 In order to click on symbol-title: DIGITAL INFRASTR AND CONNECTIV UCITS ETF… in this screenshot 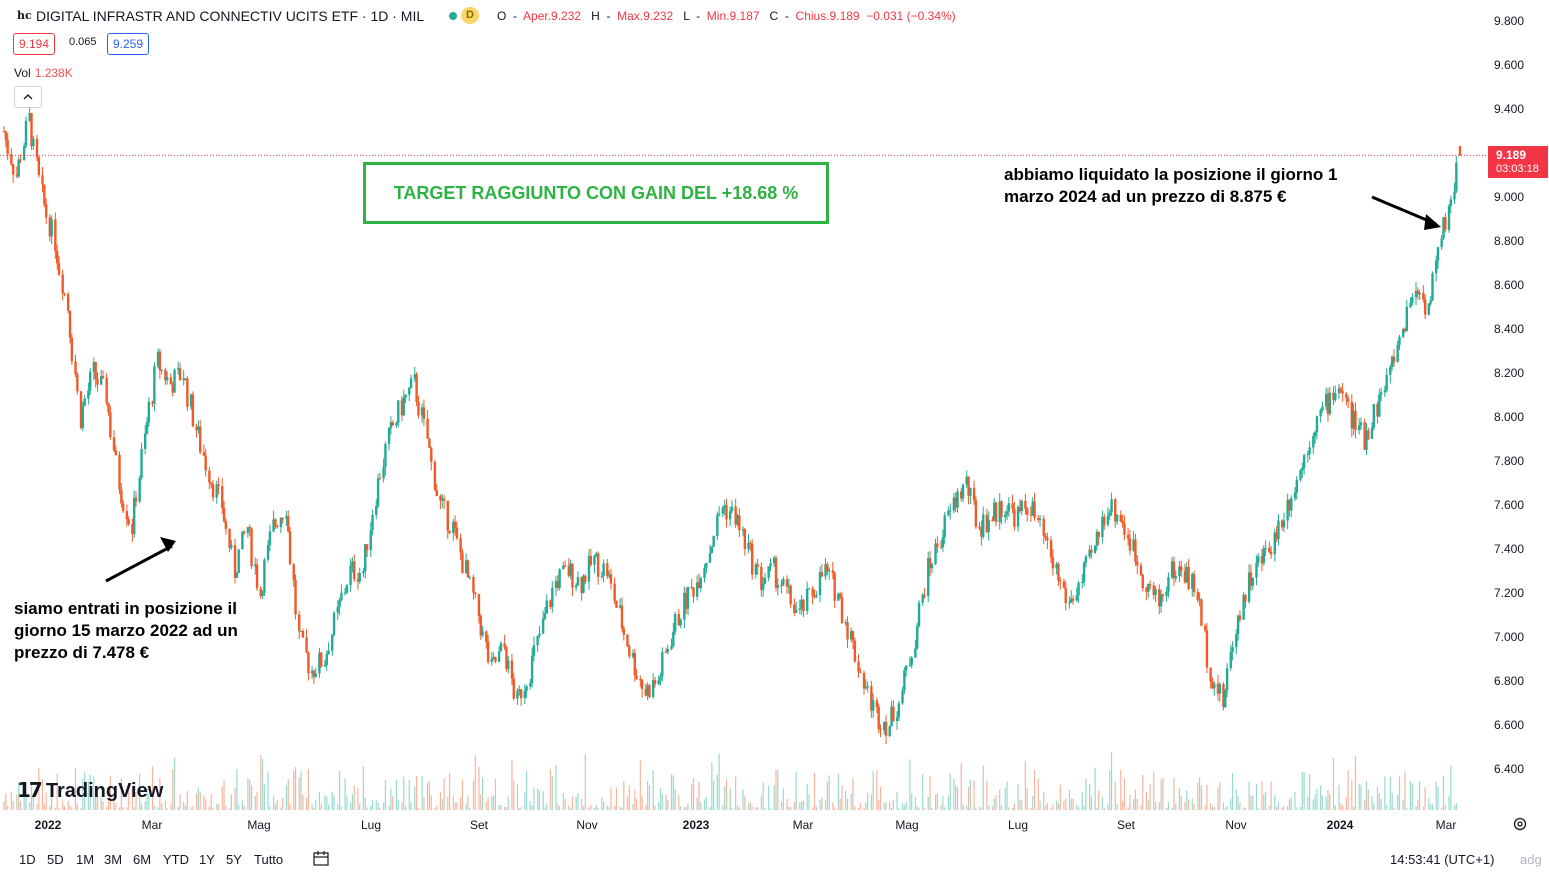, I will do `click(230, 16)`.